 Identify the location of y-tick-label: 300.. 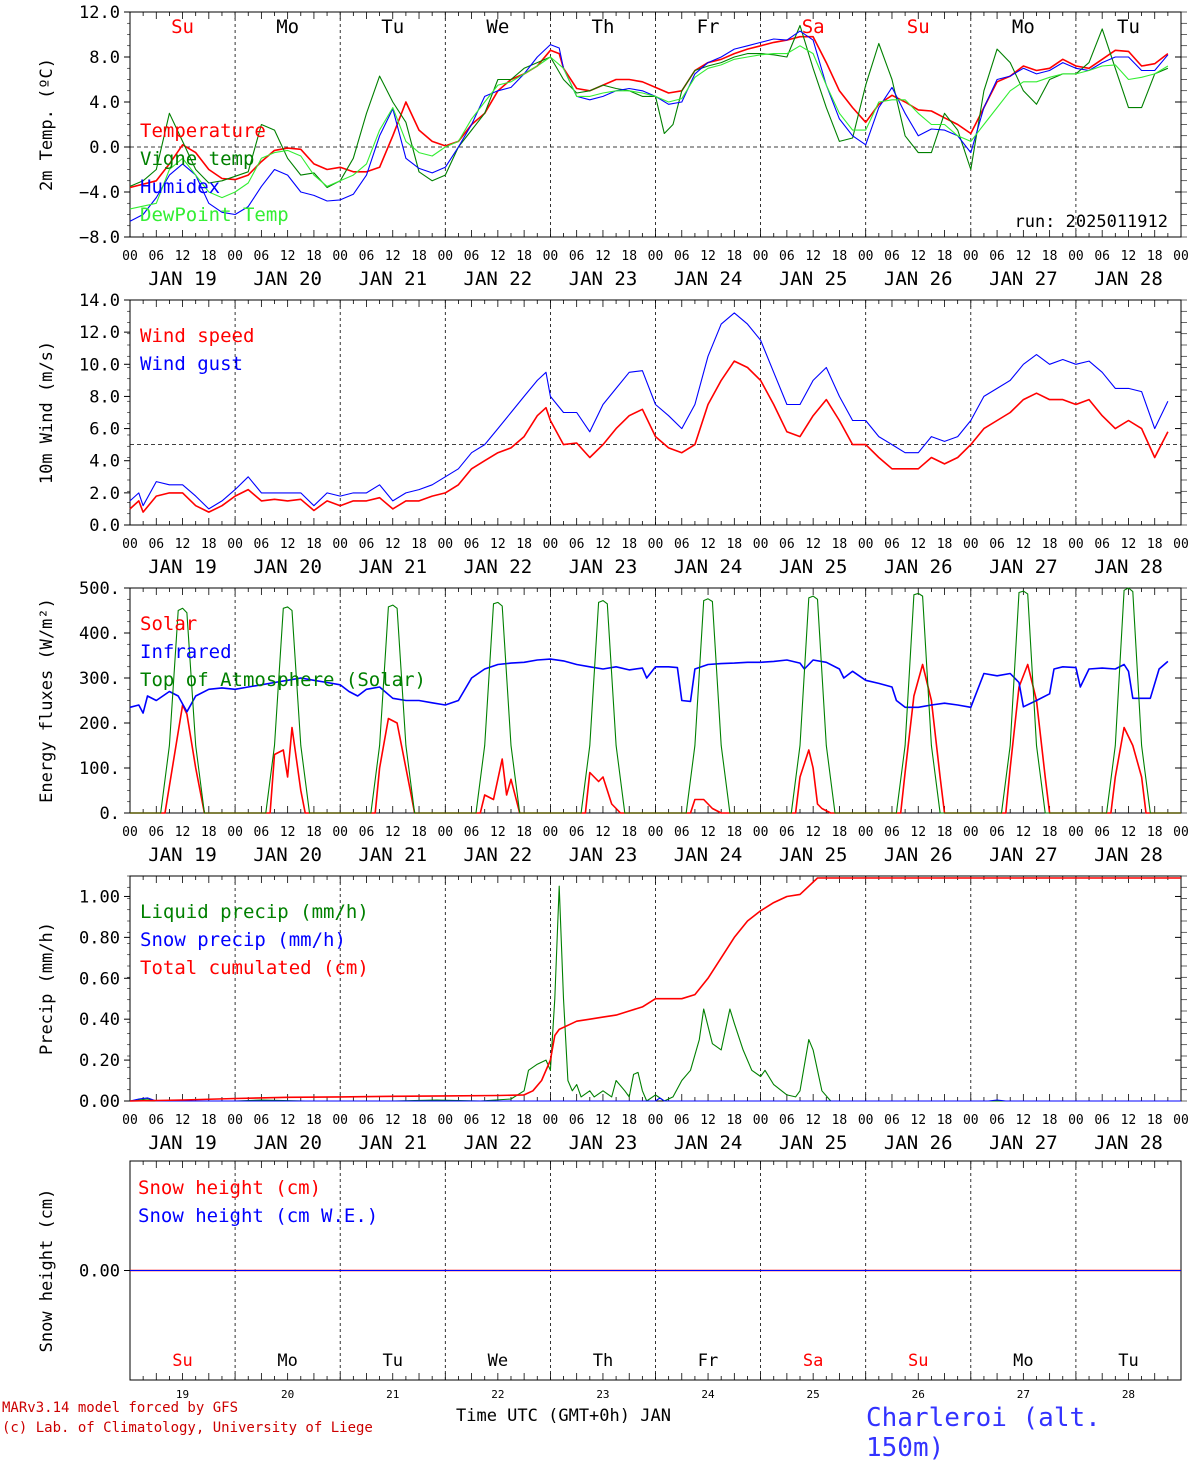
(99, 679).